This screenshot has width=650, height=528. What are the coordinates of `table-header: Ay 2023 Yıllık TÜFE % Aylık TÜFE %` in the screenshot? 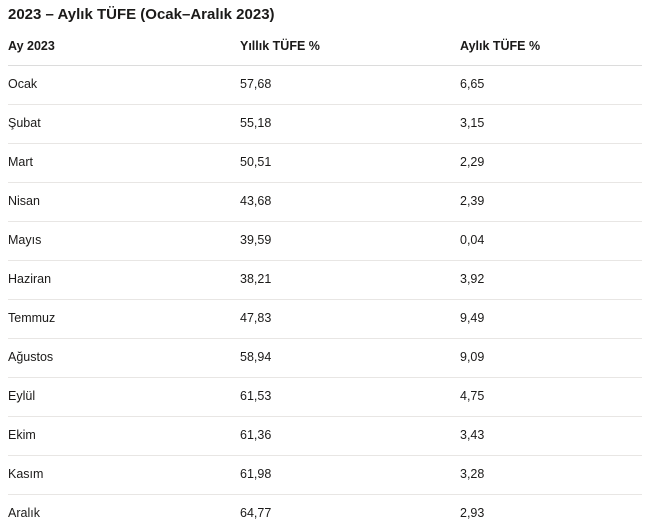 It's located at (325, 52).